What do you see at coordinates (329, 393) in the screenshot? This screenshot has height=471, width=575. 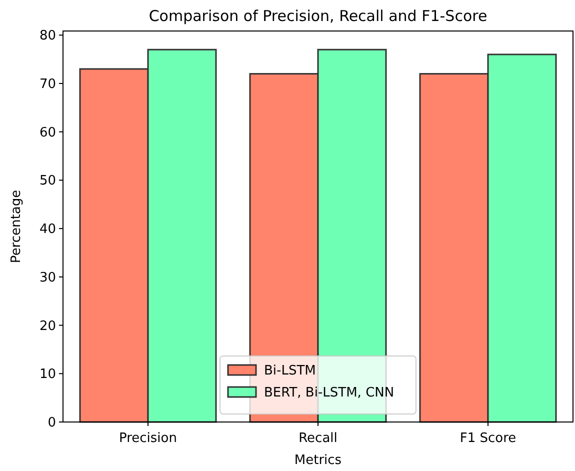 I see `legend-label: BERT, Bi-LSTM, CNN` at bounding box center [329, 393].